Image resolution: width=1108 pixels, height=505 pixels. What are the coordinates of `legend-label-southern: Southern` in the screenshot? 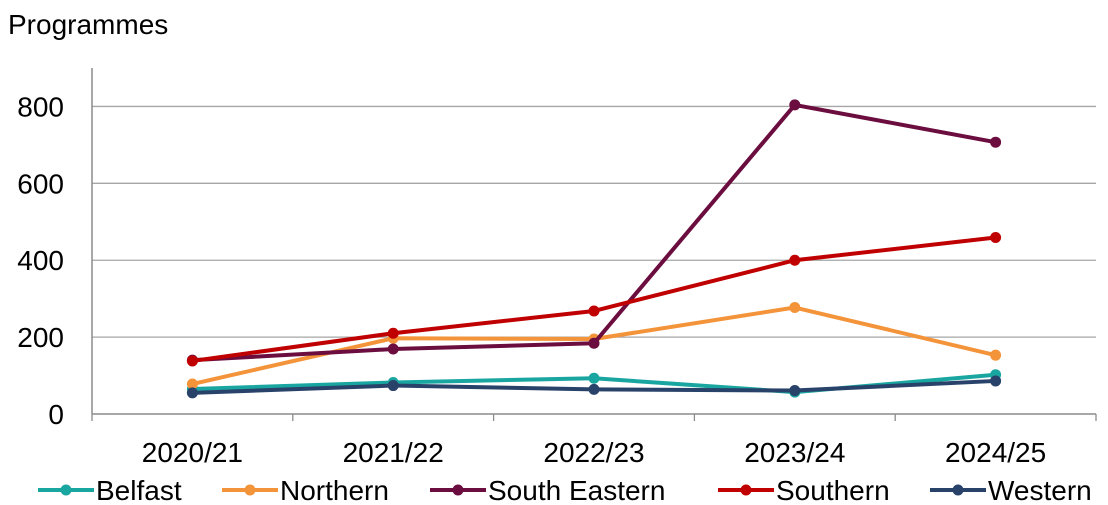 It's located at (833, 490).